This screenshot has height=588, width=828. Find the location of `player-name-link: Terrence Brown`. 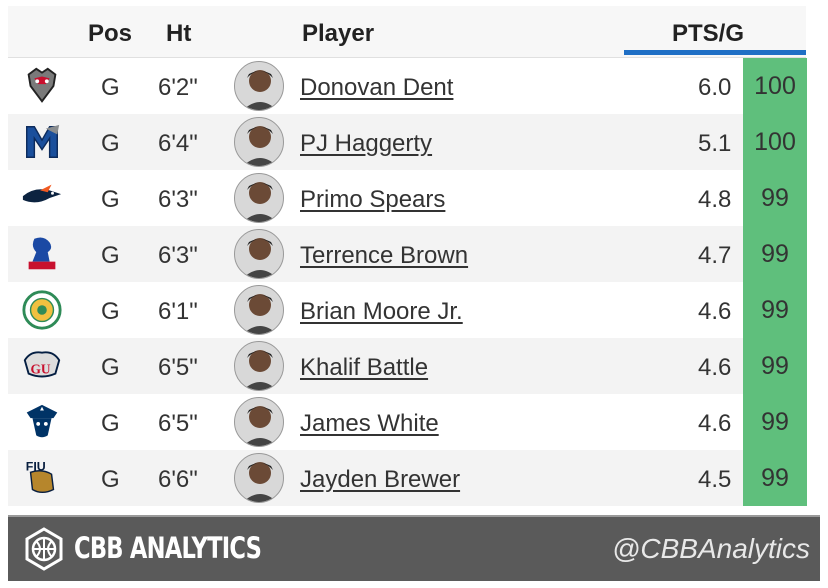

player-name-link: Terrence Brown is located at coordinates (384, 255).